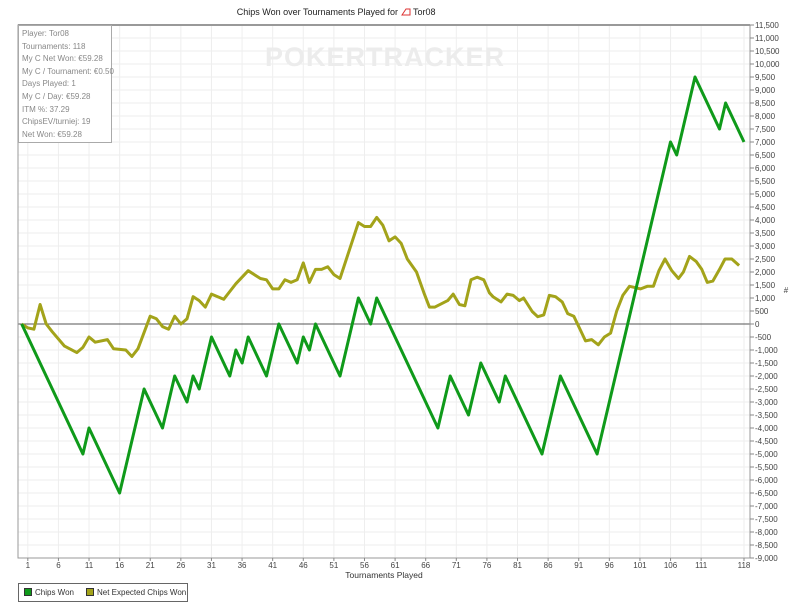 The height and width of the screenshot is (606, 800). I want to click on x-tick-label: 56, so click(364, 565).